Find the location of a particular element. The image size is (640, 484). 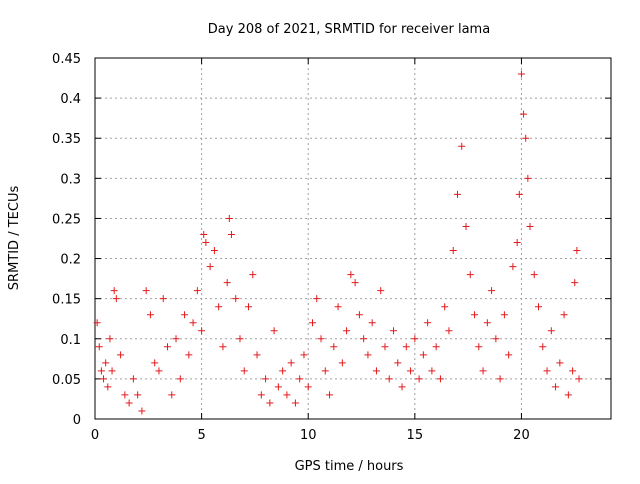

y-tick-label: 0.1 is located at coordinates (70, 340).